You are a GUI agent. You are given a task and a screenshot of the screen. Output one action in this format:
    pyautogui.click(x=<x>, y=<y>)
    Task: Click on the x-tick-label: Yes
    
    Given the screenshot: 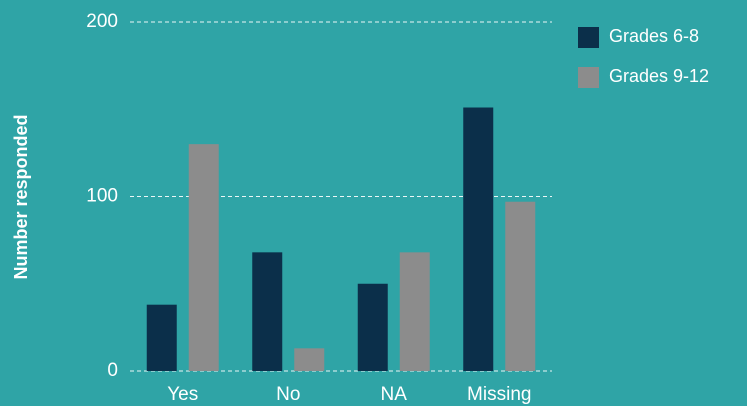 What is the action you would take?
    pyautogui.click(x=182, y=394)
    